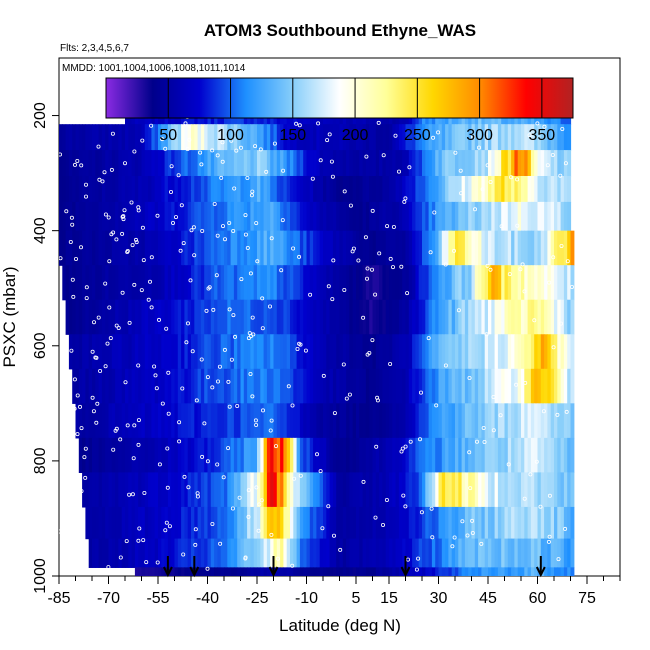 The image size is (650, 650). I want to click on y-tick-label: 800, so click(40, 460).